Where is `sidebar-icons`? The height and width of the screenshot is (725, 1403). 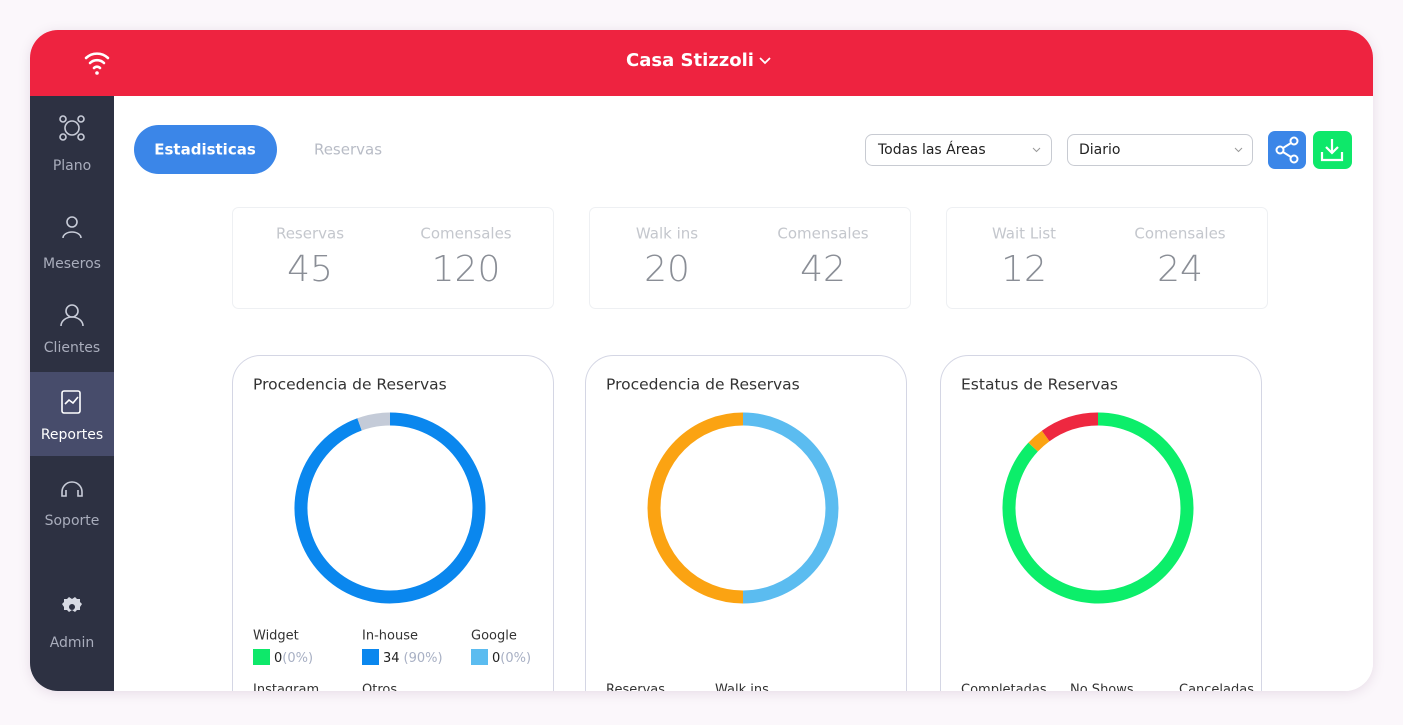
sidebar-icons is located at coordinates (72, 306).